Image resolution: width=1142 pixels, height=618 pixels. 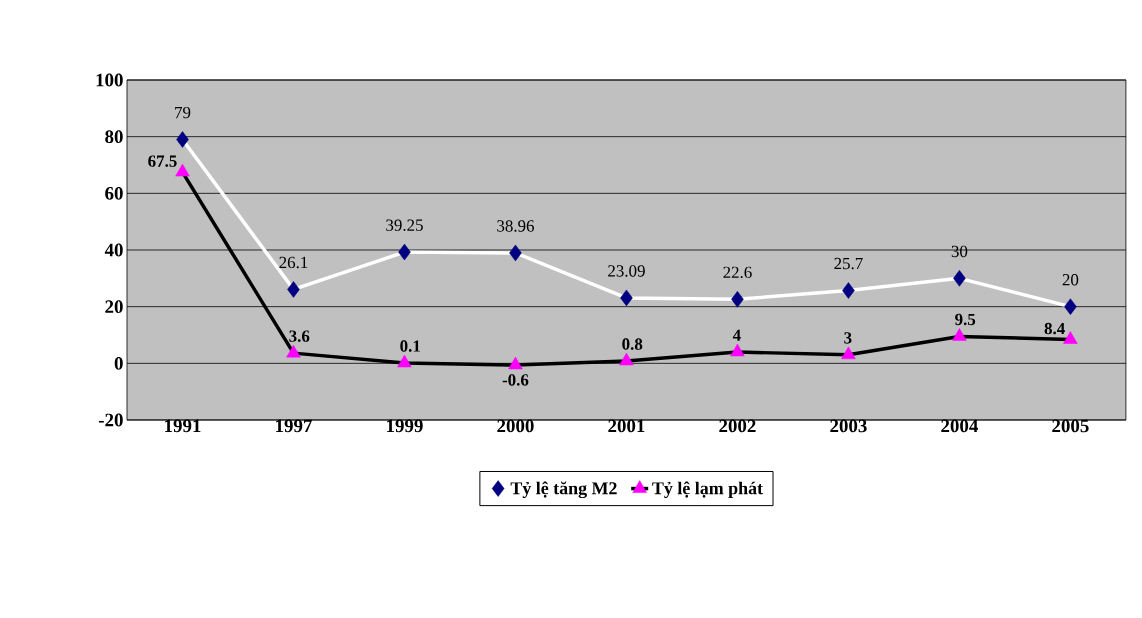 What do you see at coordinates (848, 338) in the screenshot?
I see `data-label: 3` at bounding box center [848, 338].